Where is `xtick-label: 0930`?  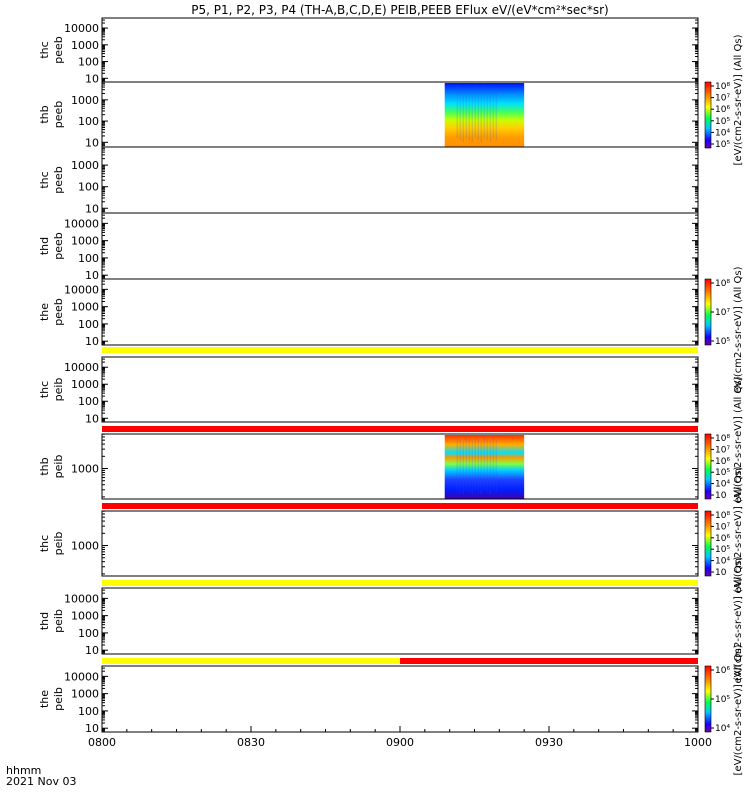
xtick-label: 0930 is located at coordinates (549, 742).